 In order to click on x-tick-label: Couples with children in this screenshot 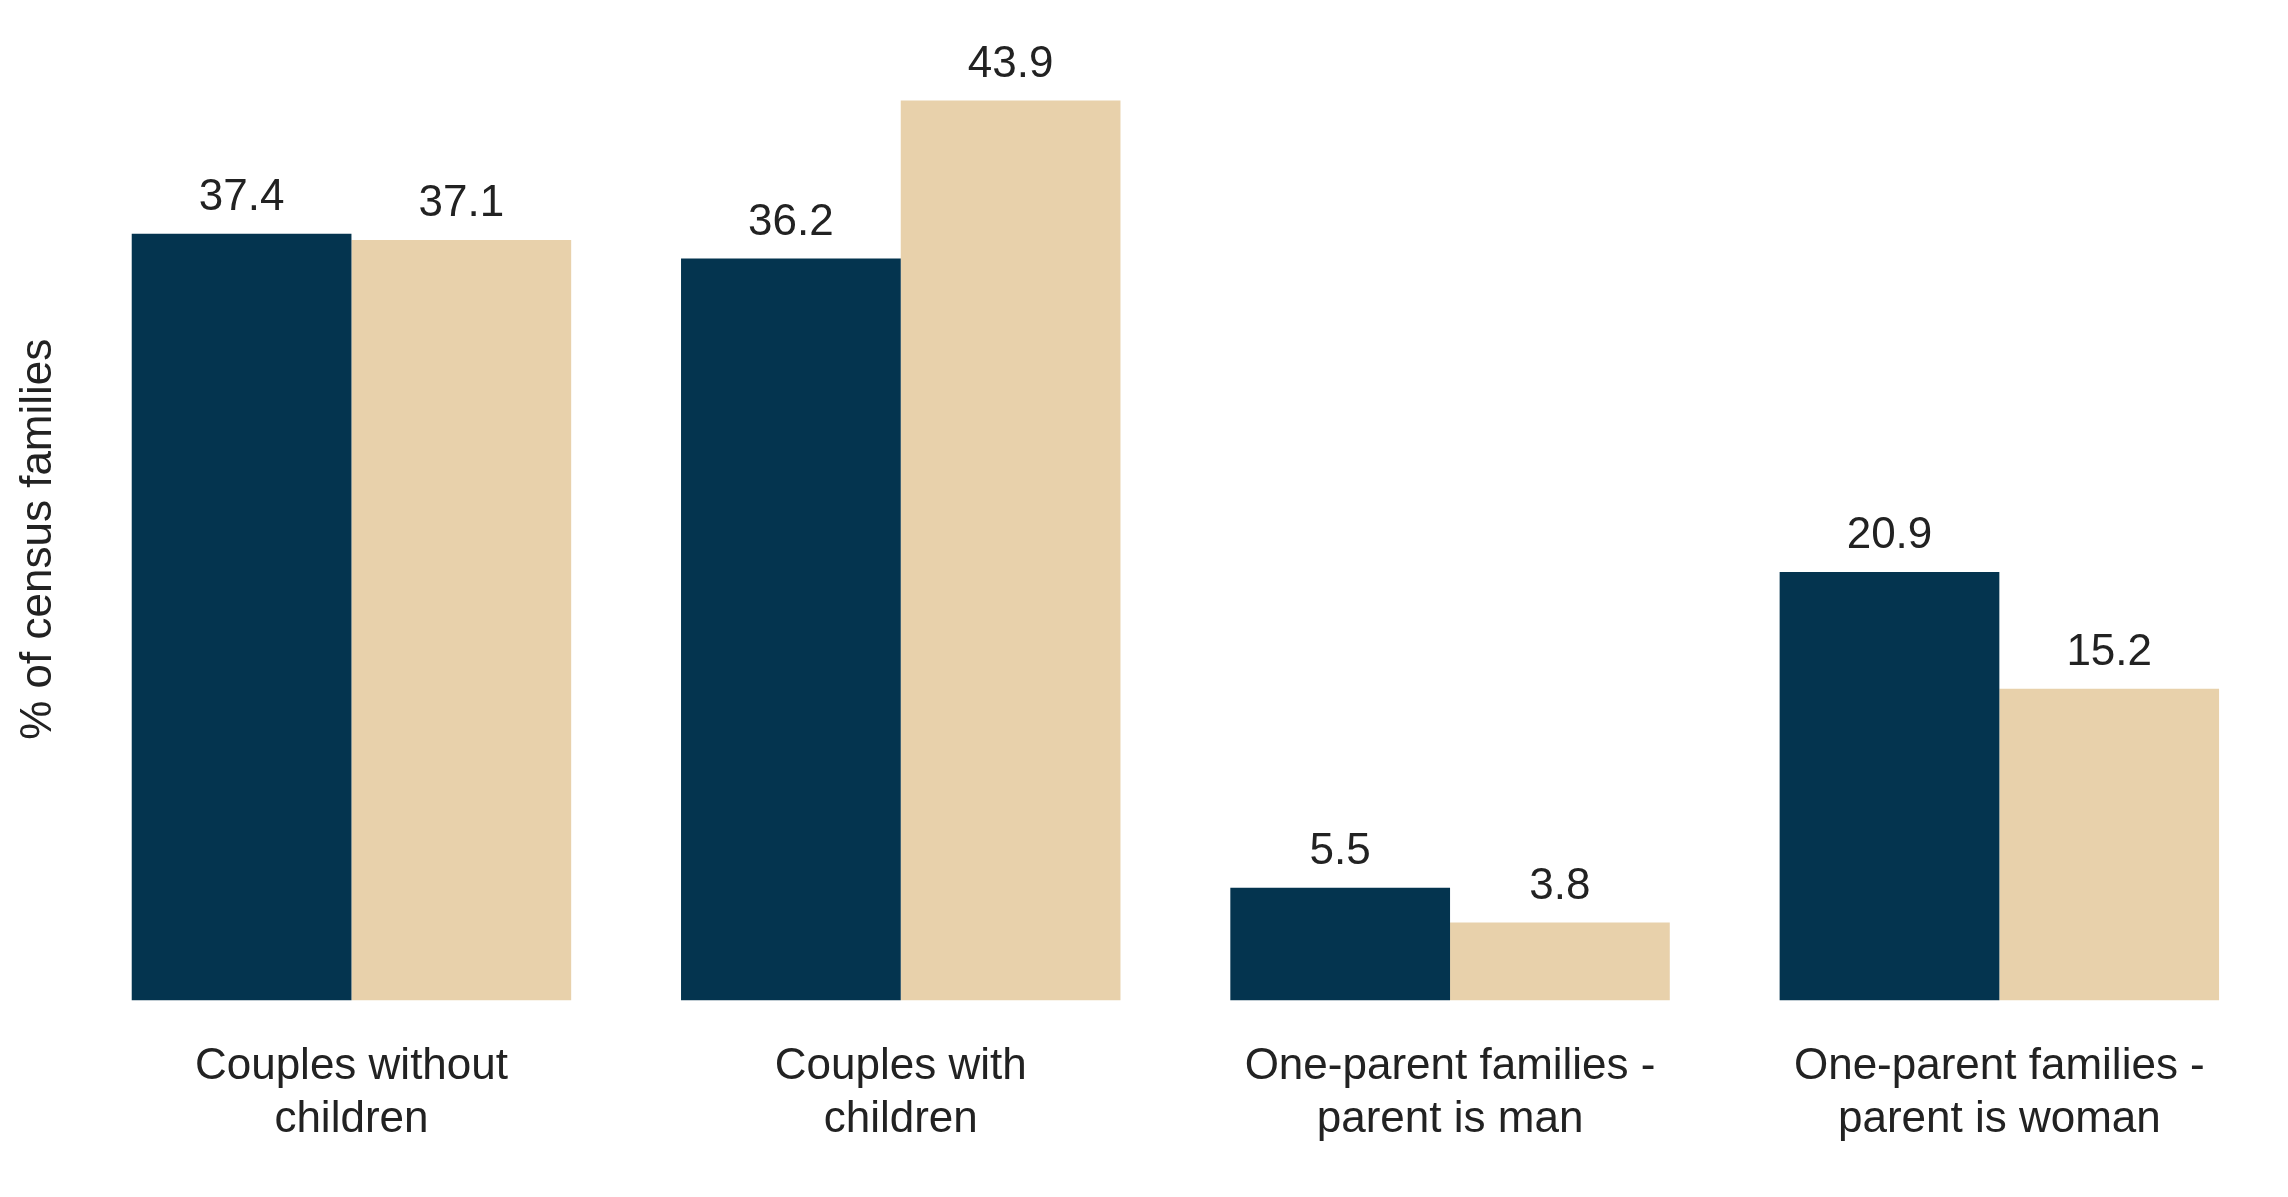, I will do `click(900, 1089)`.